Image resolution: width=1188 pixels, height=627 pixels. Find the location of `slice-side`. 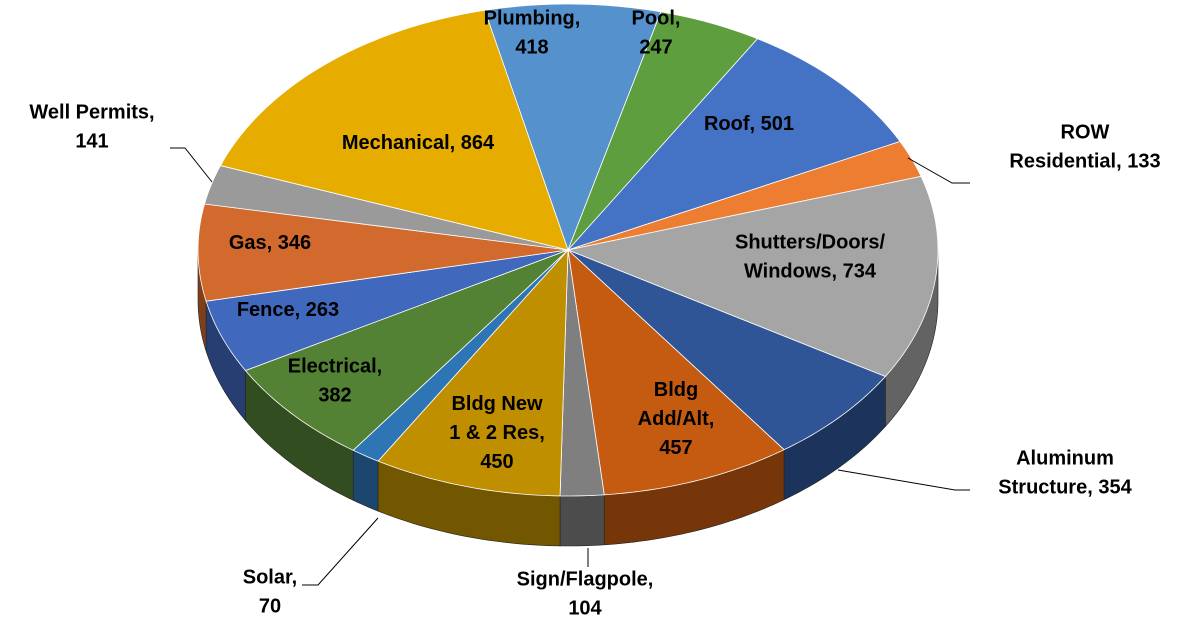

slice-side is located at coordinates (582, 520).